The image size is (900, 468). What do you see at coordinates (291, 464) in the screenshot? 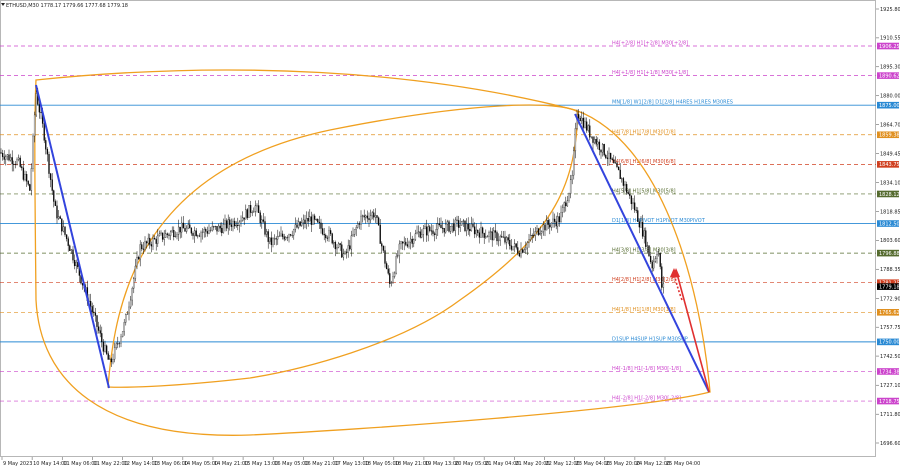
I see `x-tick-label-9: 16 May 05:00` at bounding box center [291, 464].